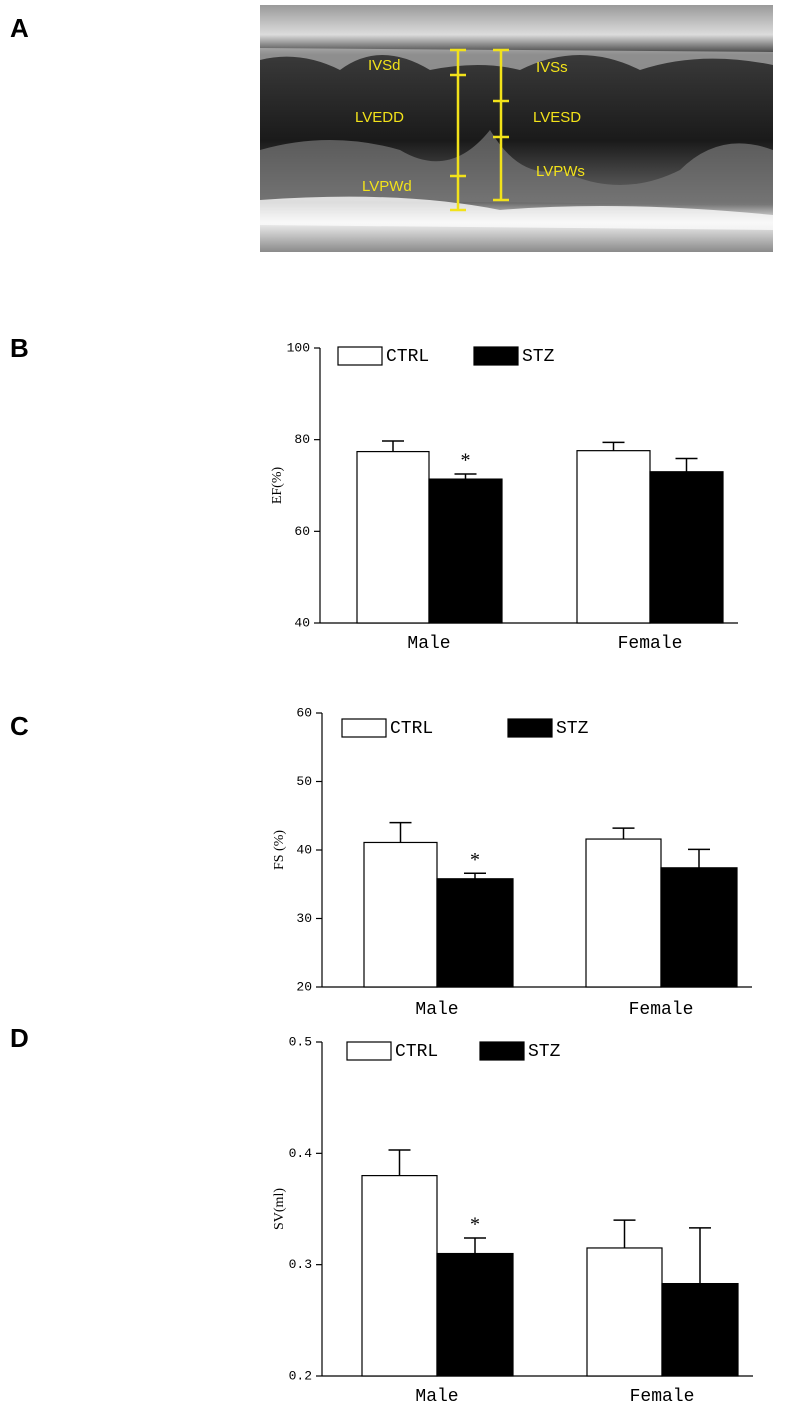 This screenshot has height=1411, width=791. I want to click on annotation: LVPWd, so click(387, 186).